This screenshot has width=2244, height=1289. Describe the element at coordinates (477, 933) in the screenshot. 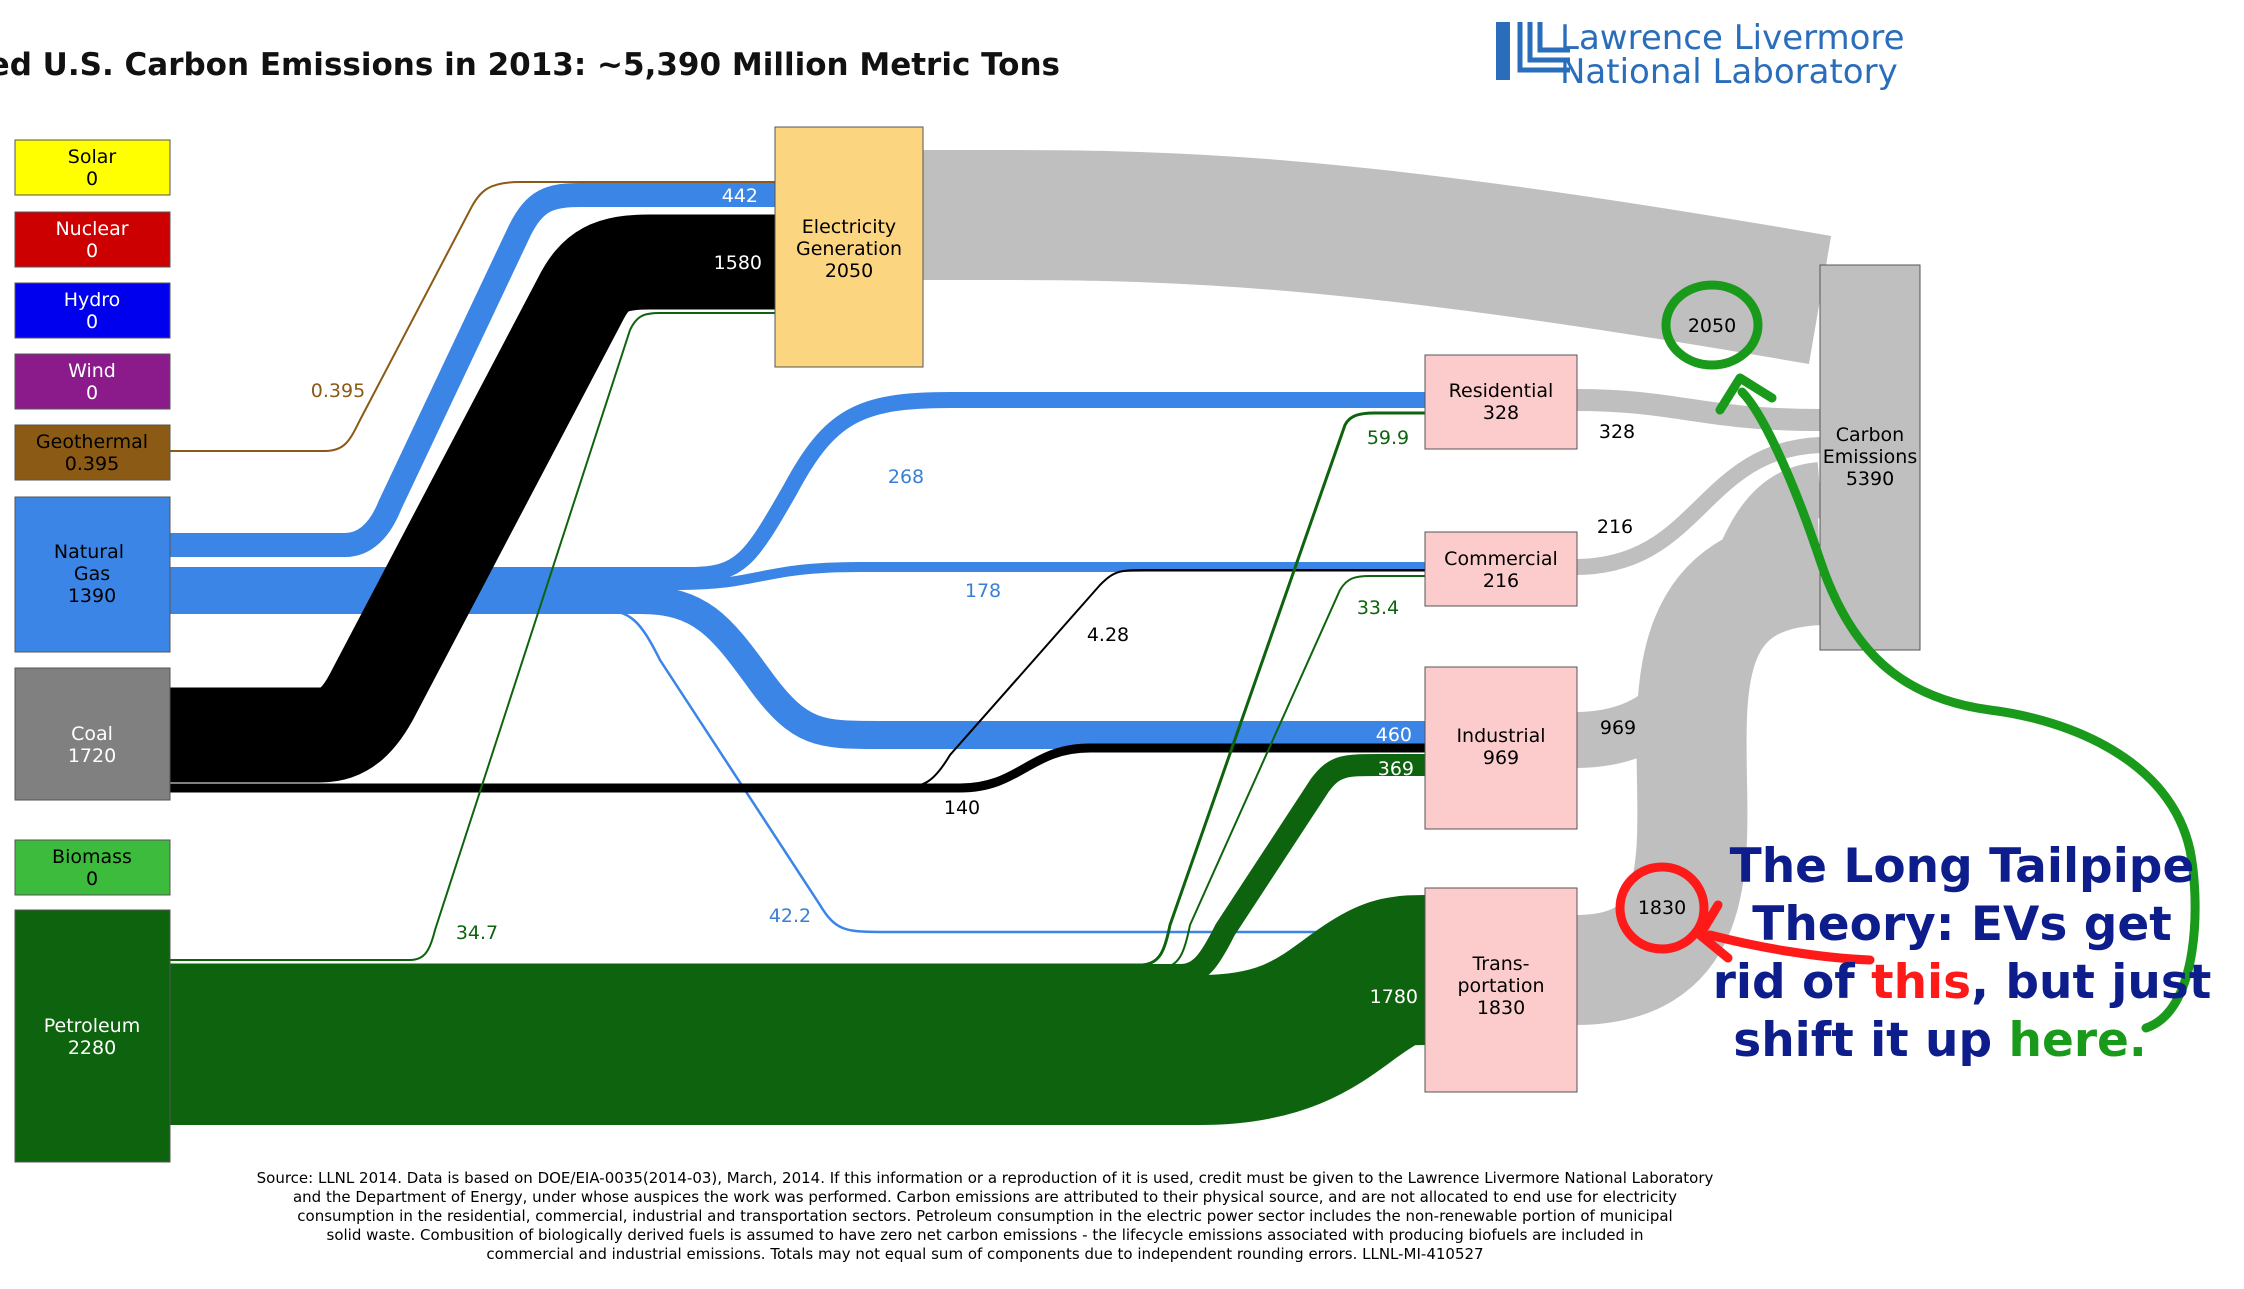

I see `flow-label-pet-to-elec: 34.7` at that location.